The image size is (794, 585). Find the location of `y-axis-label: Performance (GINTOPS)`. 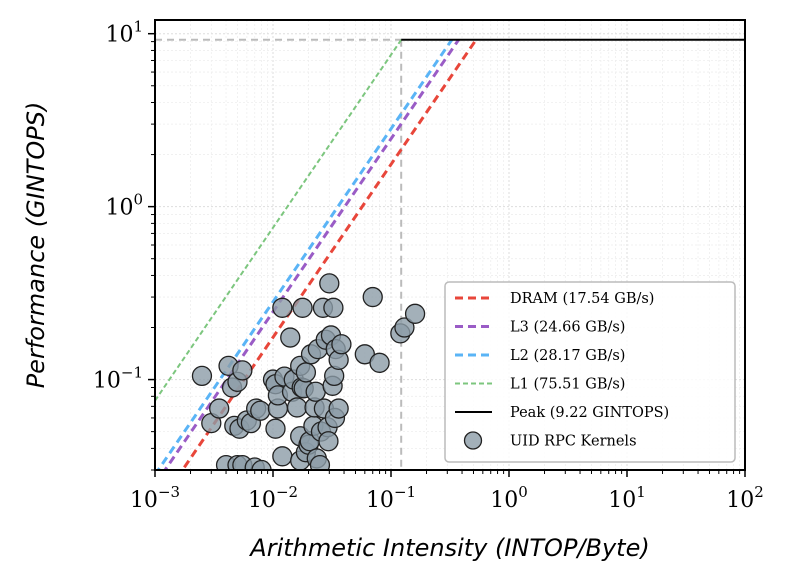

y-axis-label: Performance (GINTOPS) is located at coordinates (36, 245).